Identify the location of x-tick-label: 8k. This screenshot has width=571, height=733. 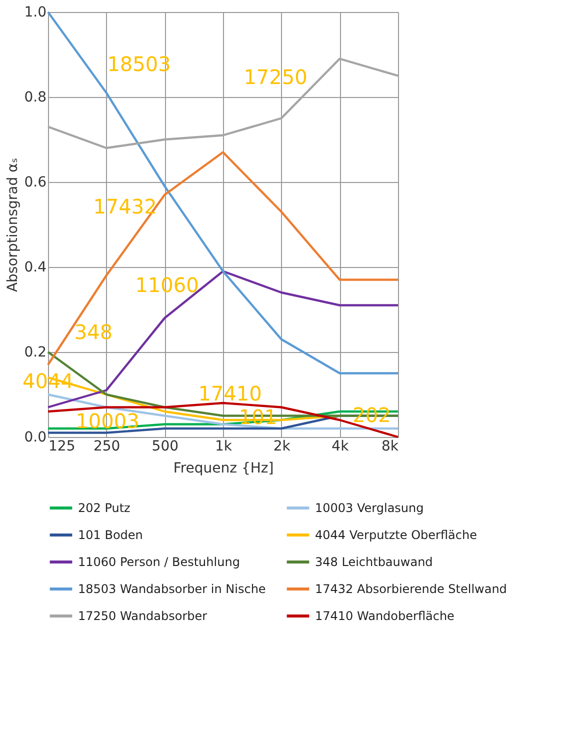
(390, 446).